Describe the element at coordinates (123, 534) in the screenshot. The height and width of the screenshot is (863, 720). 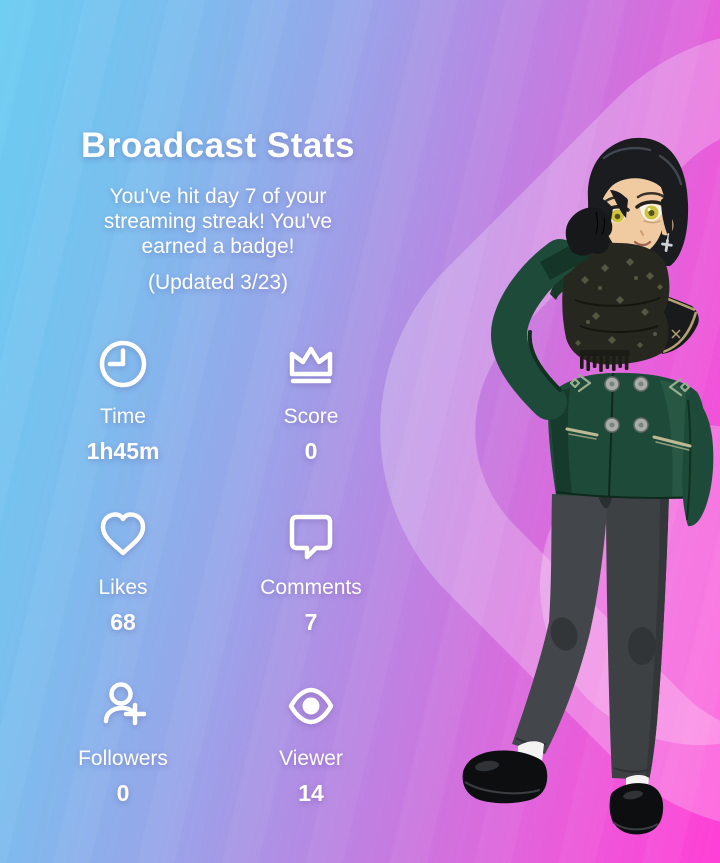
I see `heart-icon` at that location.